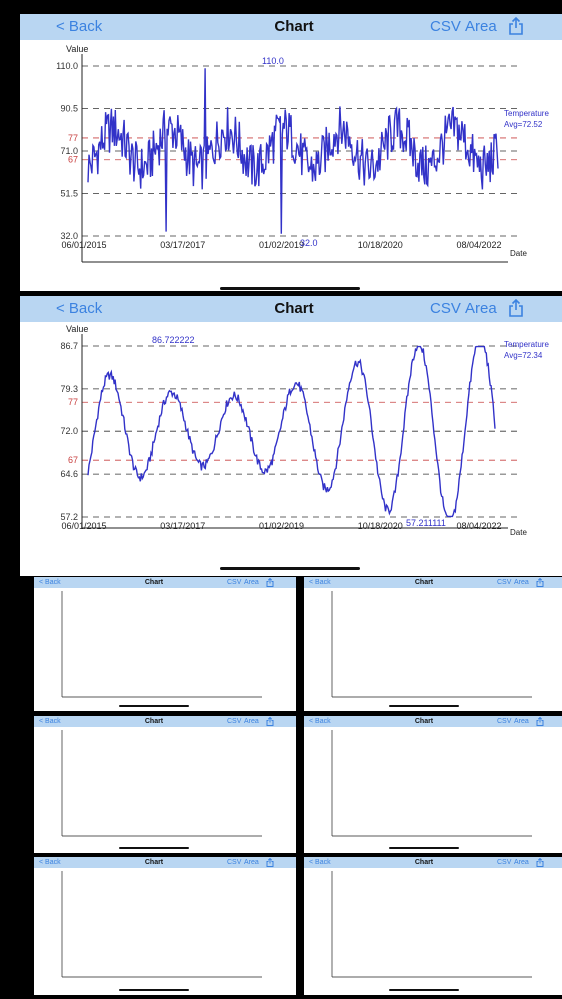 The width and height of the screenshot is (562, 999). Describe the element at coordinates (69, 109) in the screenshot. I see `y-tick-label: 90.5` at that location.